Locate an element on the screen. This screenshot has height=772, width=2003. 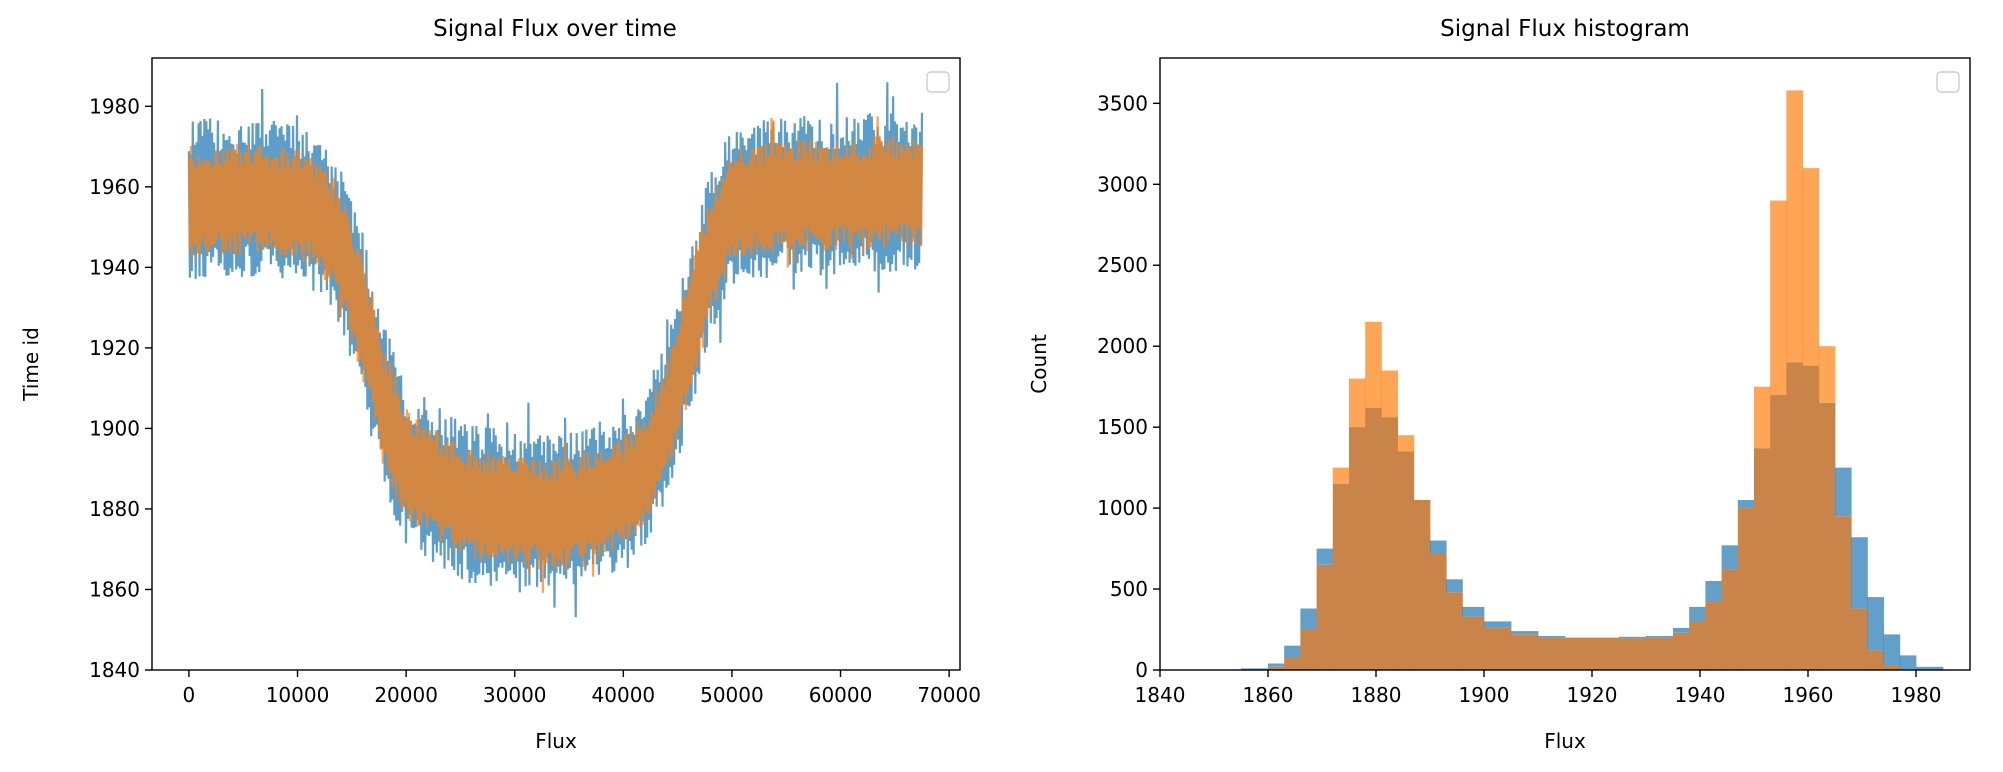
y-tick-label: 2000 is located at coordinates (1122, 346).